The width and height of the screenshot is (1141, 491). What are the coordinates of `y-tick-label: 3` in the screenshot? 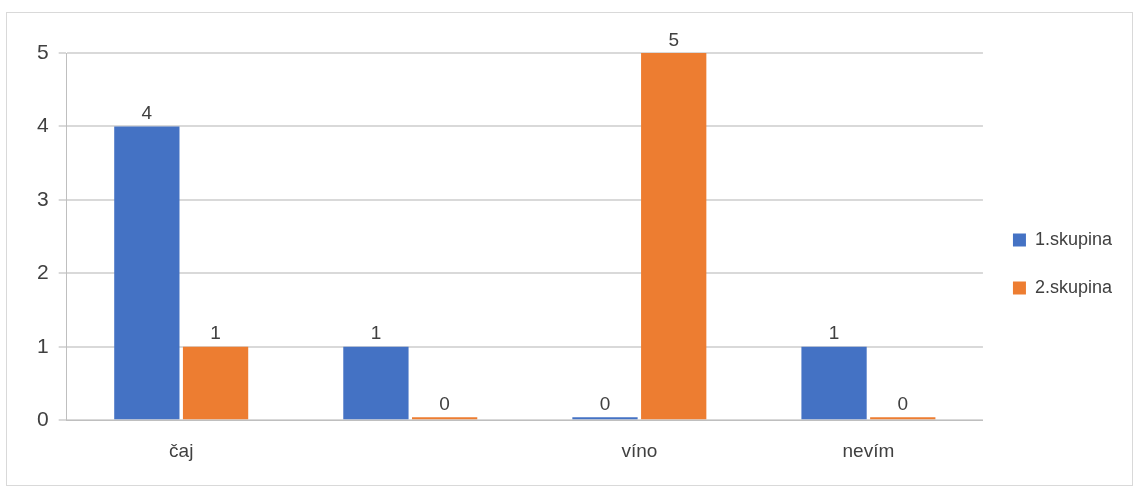 It's located at (42, 198).